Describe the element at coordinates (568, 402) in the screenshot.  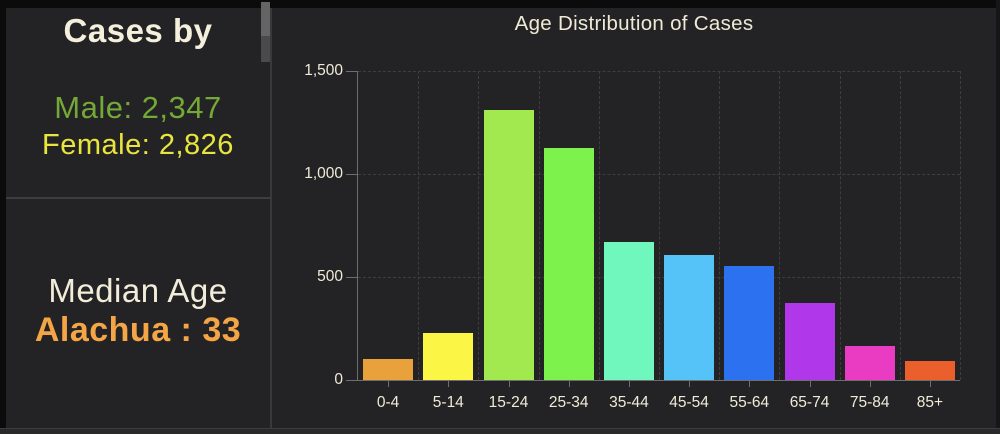
I see `x-axis-label: 25-34` at that location.